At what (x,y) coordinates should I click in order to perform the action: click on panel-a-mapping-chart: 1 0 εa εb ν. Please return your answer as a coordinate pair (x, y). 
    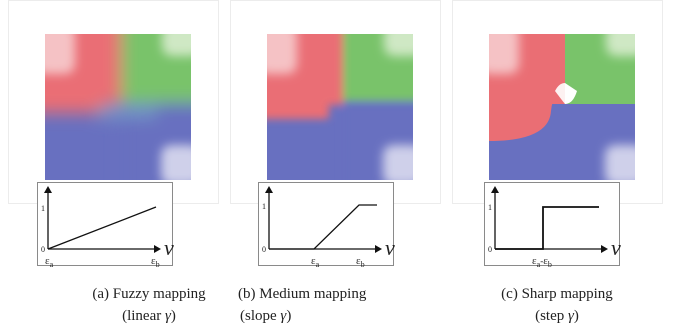
    Looking at the image, I should click on (107, 227).